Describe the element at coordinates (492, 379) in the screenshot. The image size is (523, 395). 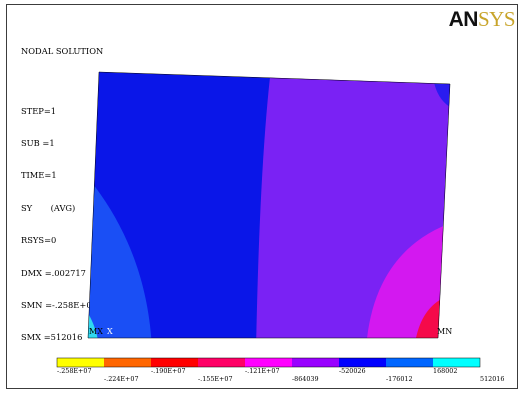
I see `legend-label-10: 512016` at that location.